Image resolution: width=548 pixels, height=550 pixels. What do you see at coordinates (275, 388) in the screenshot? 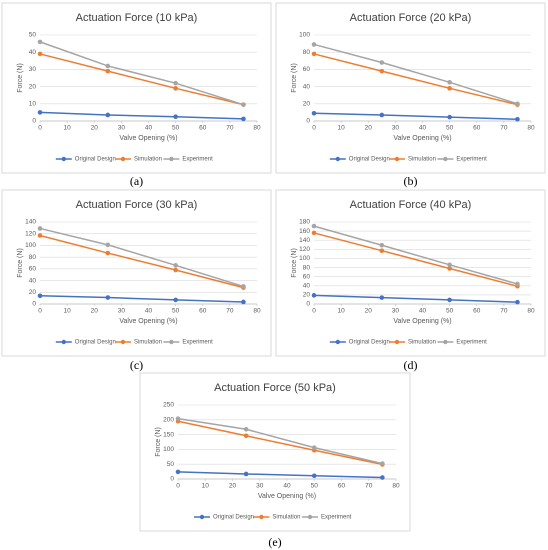
I see `chart-title: Actuation Force (50 kPa)` at bounding box center [275, 388].